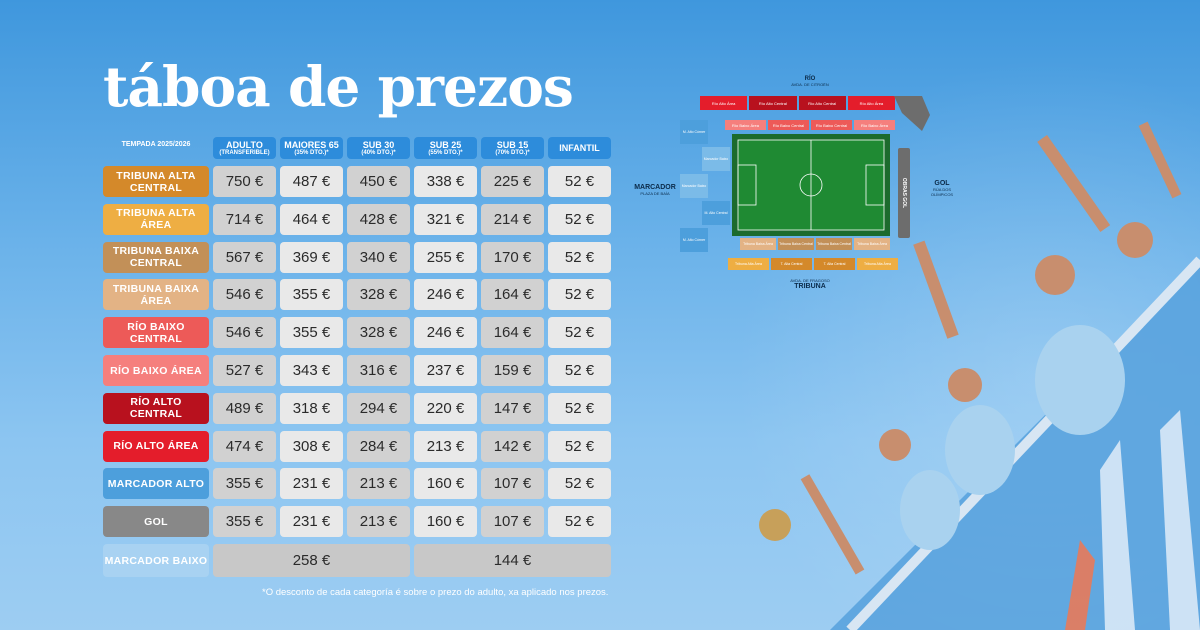  What do you see at coordinates (512, 408) in the screenshot?
I see `price-cell: 147 €` at bounding box center [512, 408].